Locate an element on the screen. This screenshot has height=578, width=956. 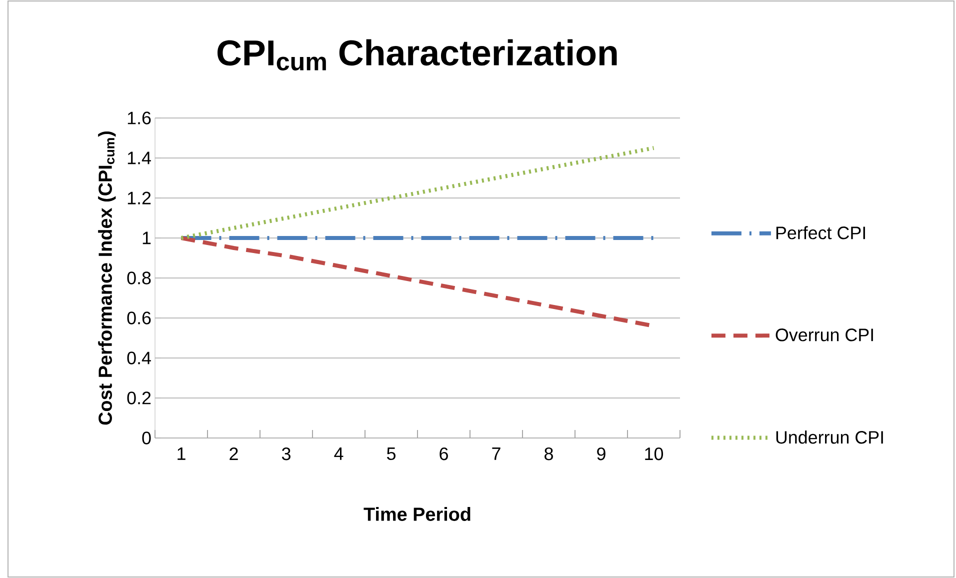
x-tick-label: 10 is located at coordinates (654, 453).